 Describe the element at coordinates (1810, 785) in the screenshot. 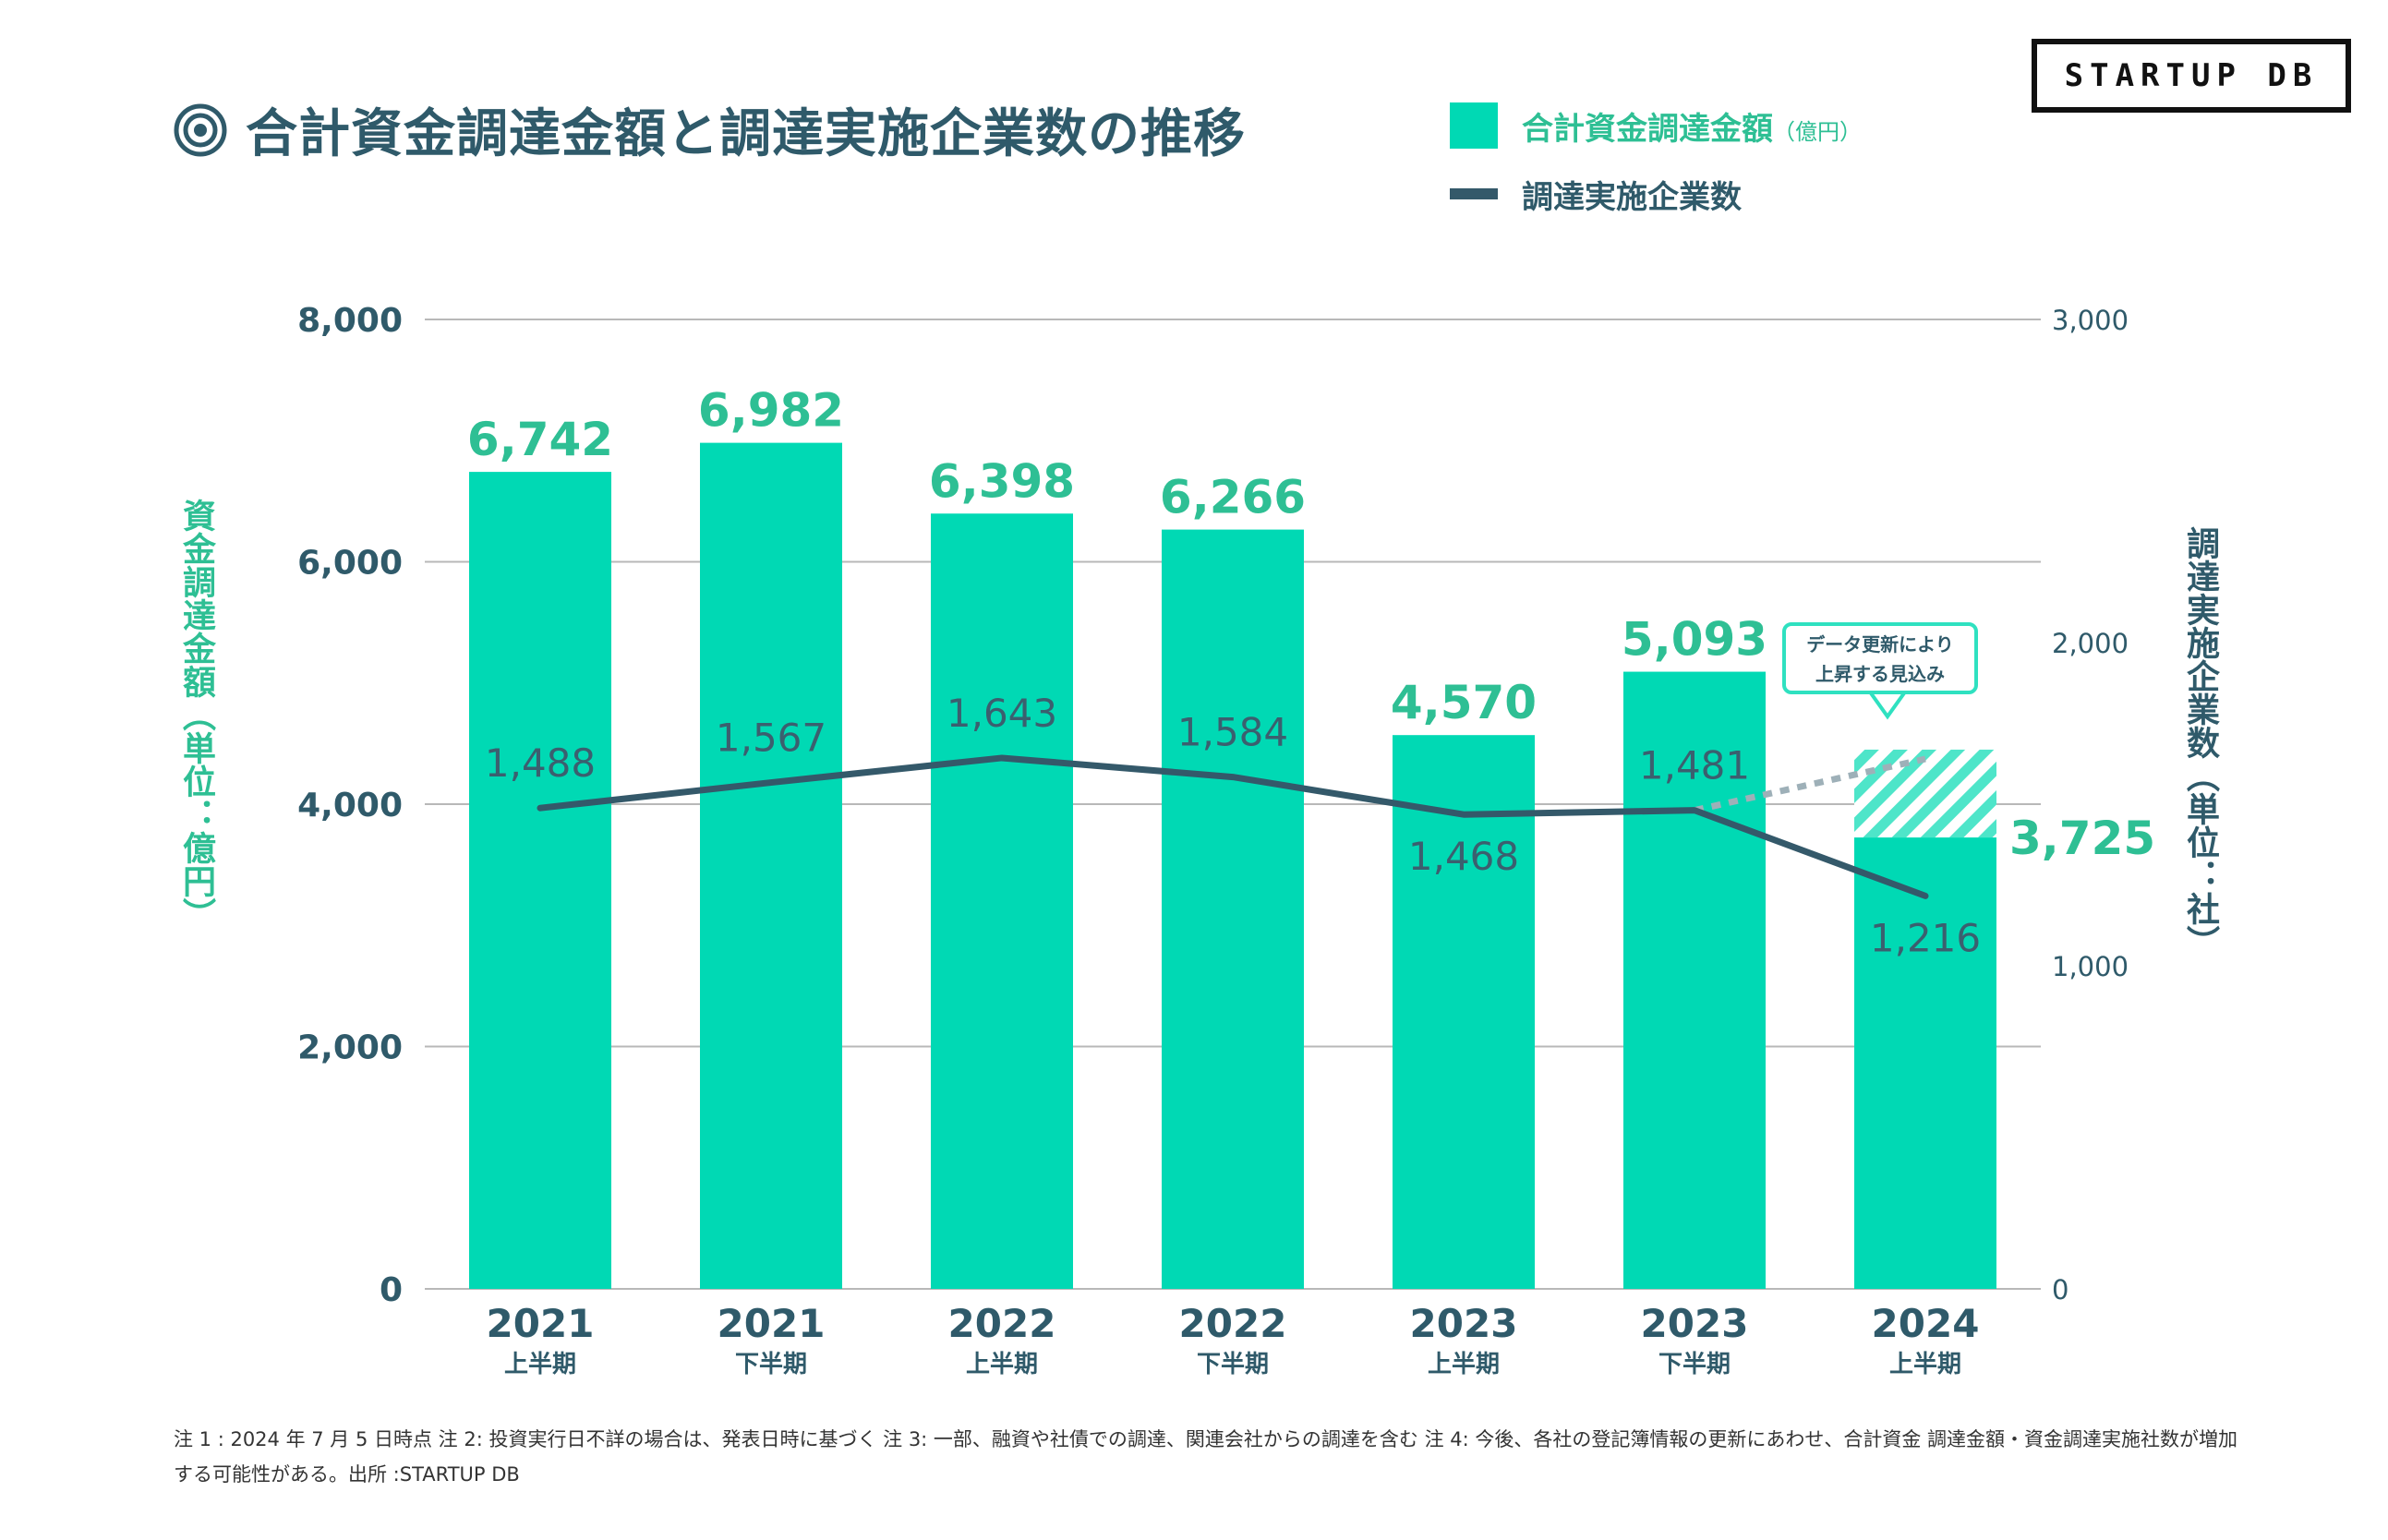

I see `projected-line-segment` at that location.